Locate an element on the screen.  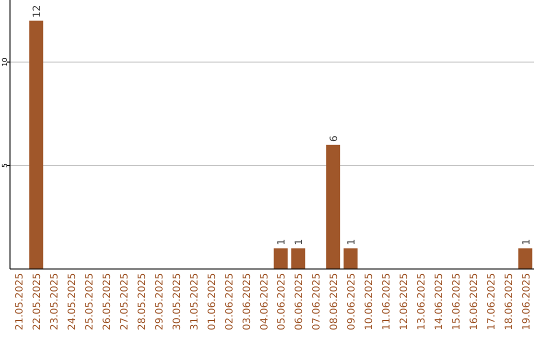
x-tick-label: 27.05.2025 is located at coordinates (125, 301).